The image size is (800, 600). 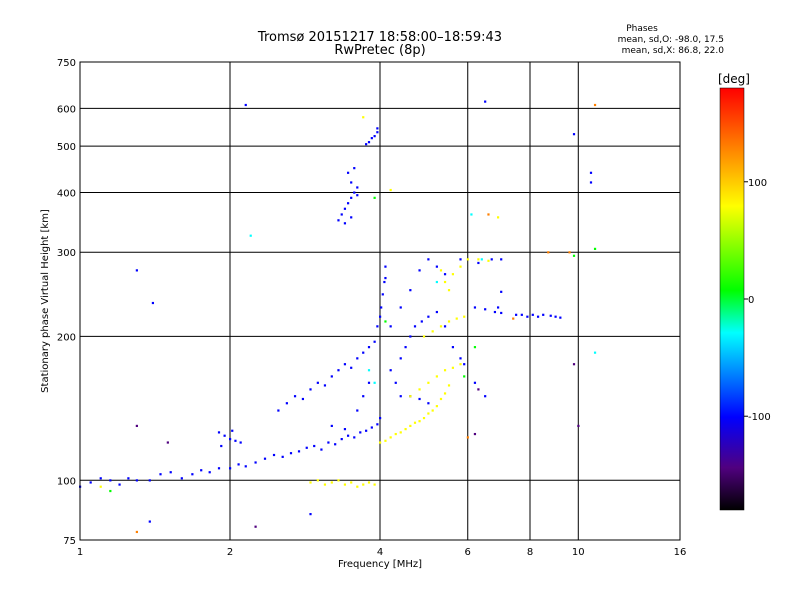 What do you see at coordinates (382, 552) in the screenshot?
I see `x-axis-ticks: 1 2 4 6 8 10 16` at bounding box center [382, 552].